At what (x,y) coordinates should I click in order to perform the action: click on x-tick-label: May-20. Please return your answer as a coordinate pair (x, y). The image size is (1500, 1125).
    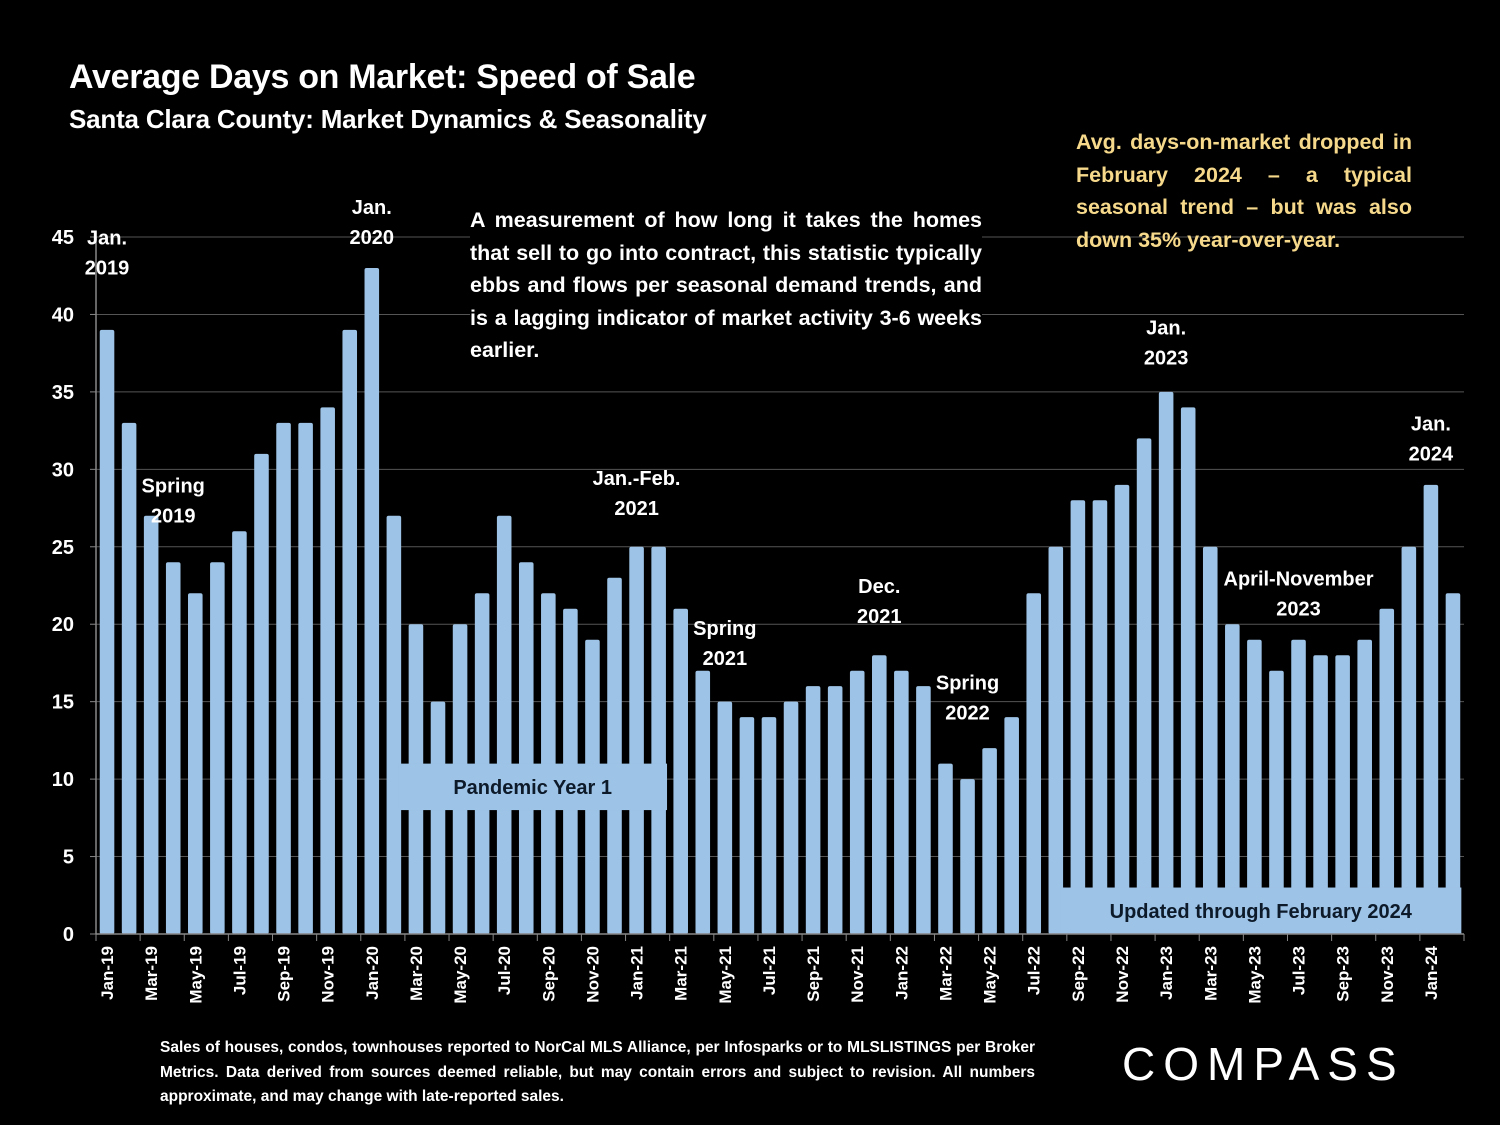
    Looking at the image, I should click on (460, 975).